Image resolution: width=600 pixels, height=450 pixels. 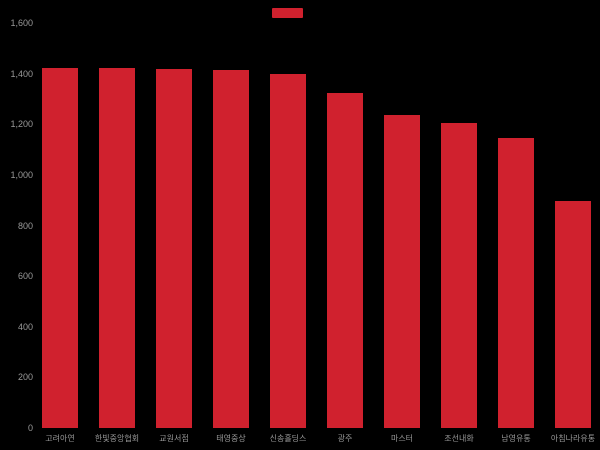 I want to click on x-axis-tick-label: 조선내화, so click(x=459, y=438).